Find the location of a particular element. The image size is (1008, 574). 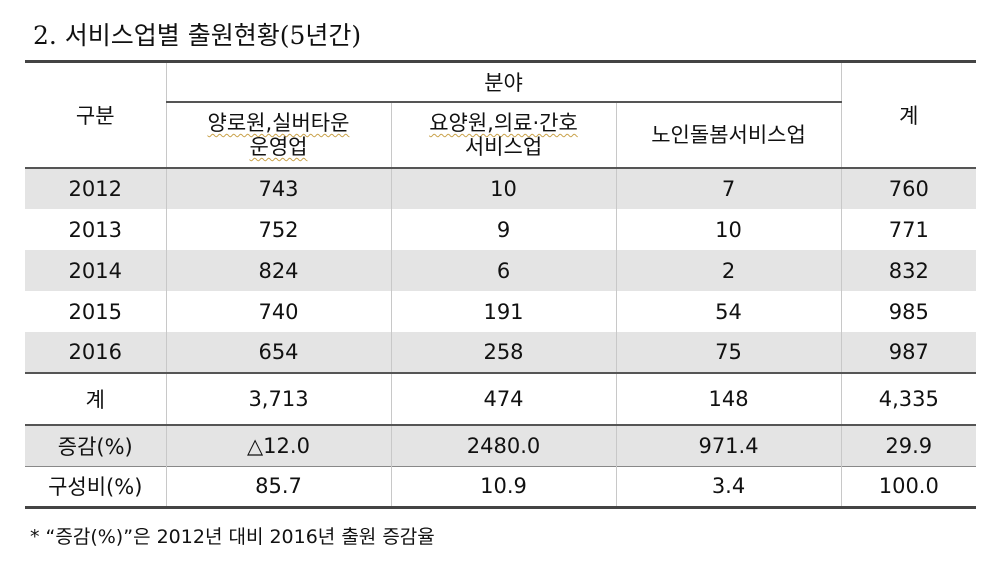

row-label: 2012 is located at coordinates (95, 188).